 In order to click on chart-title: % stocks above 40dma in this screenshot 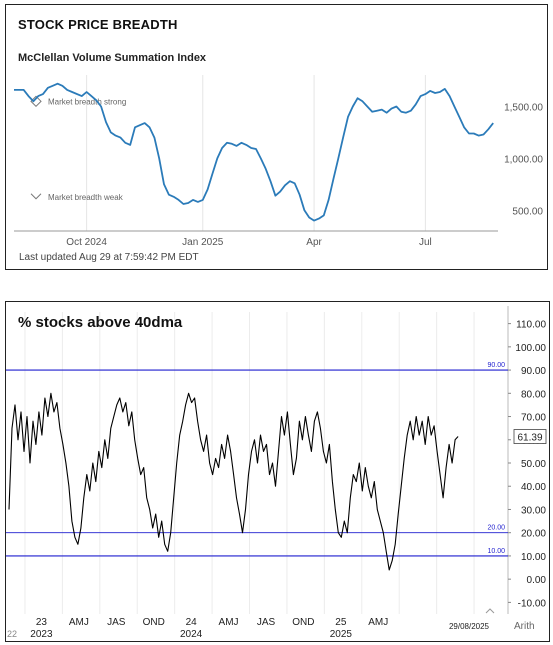, I will do `click(100, 322)`.